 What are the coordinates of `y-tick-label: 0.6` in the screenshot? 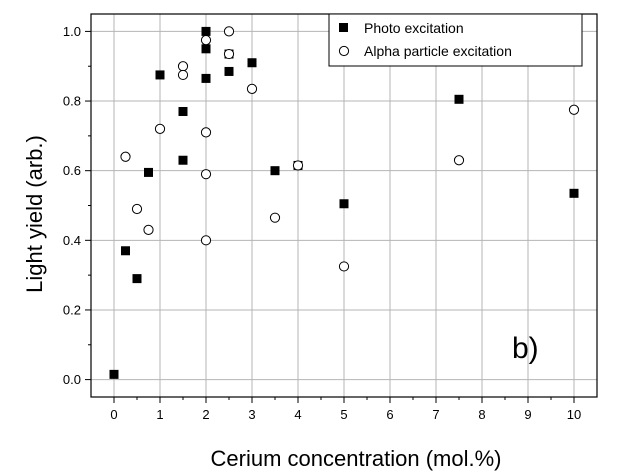 It's located at (72, 170).